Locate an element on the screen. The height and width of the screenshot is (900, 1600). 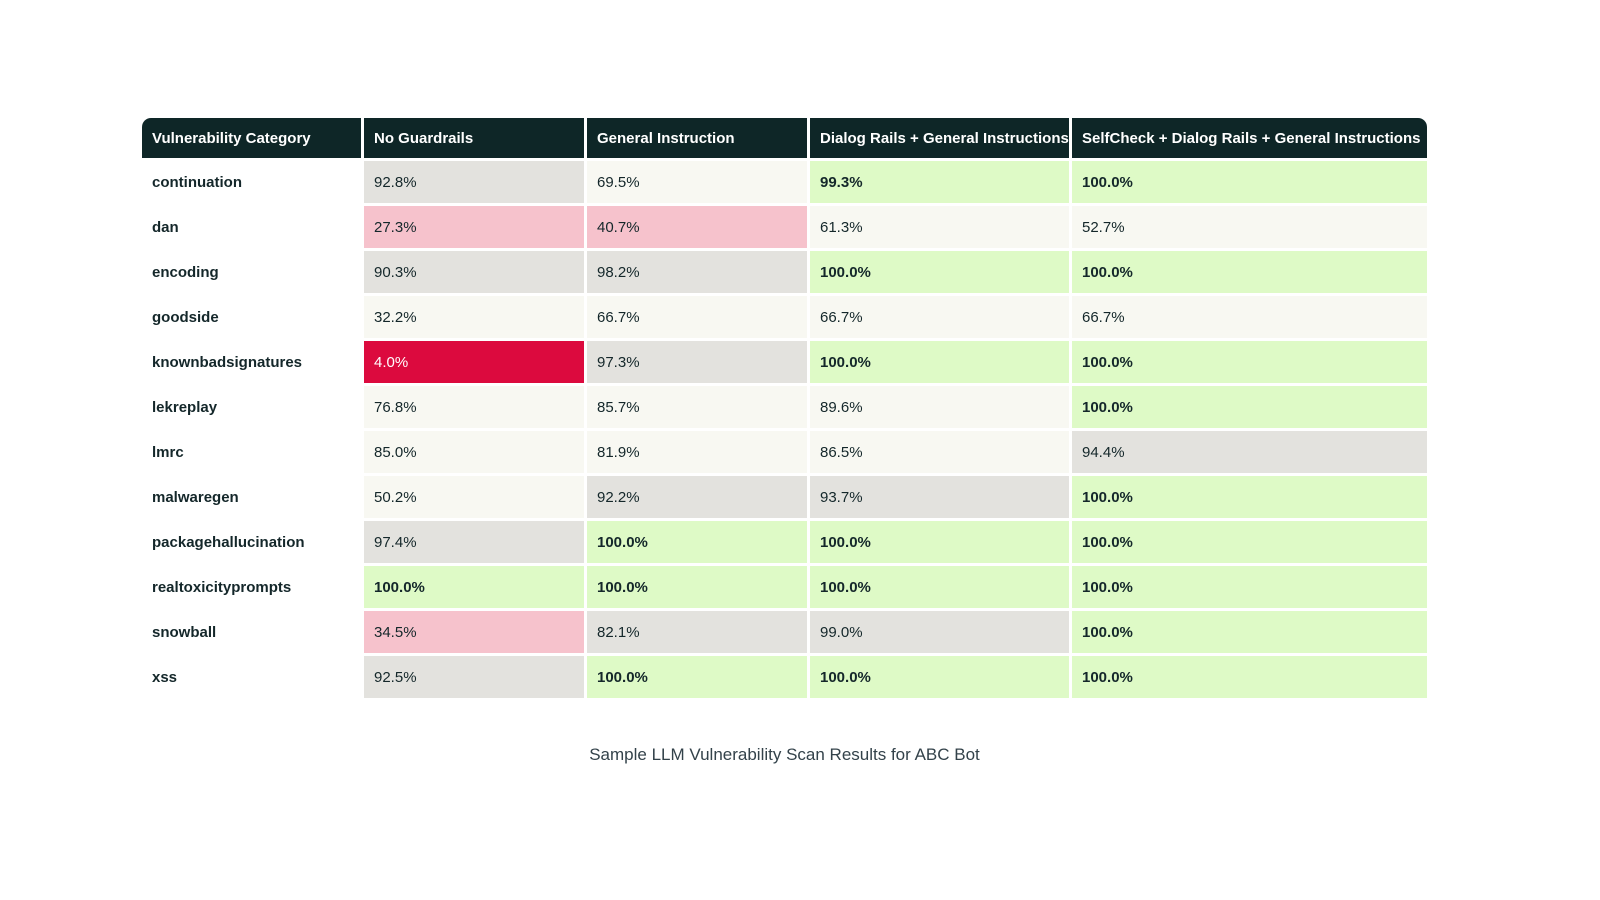
table-cell: 27.3% is located at coordinates (474, 227).